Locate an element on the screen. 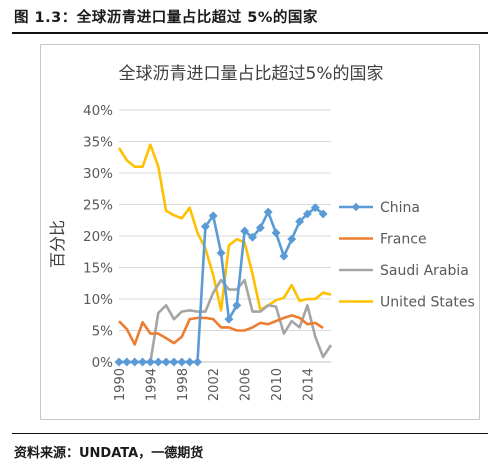 Image resolution: width=500 pixels, height=469 pixels. y-axis-label: 百分比 is located at coordinates (57, 244).